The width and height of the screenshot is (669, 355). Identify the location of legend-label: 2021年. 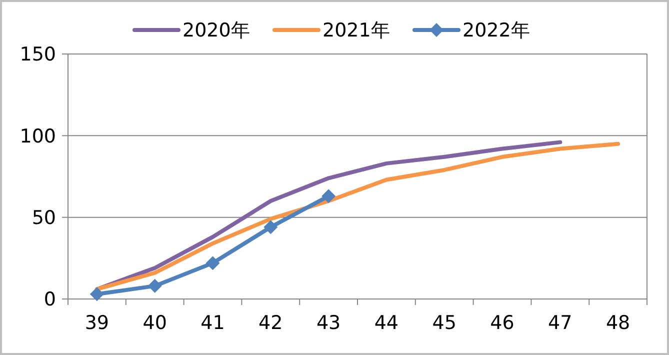
(356, 31).